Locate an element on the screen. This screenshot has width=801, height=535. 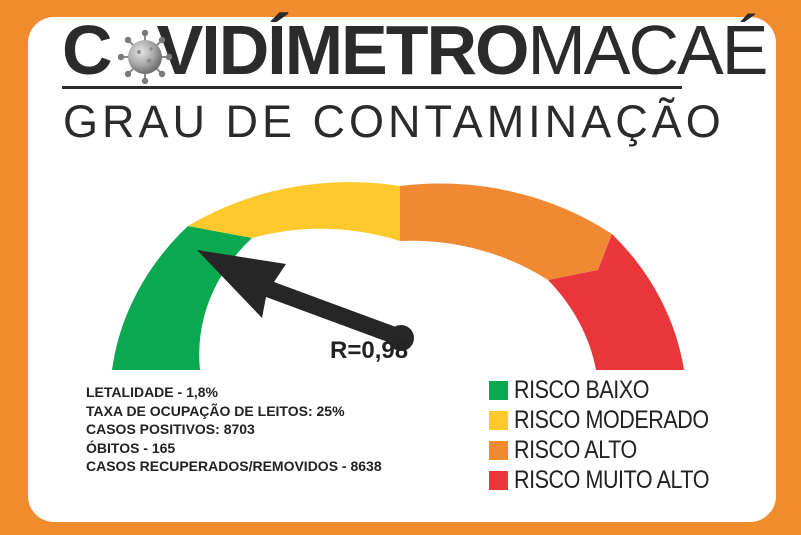
gauge-segment-moderate is located at coordinates (294, 211).